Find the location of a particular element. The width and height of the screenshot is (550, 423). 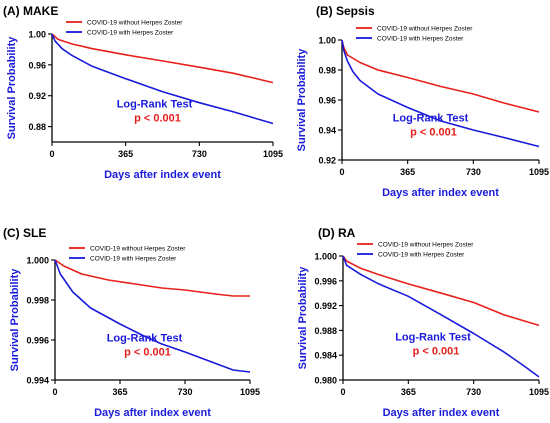

panel-title: (B) Sepsis is located at coordinates (345, 11).